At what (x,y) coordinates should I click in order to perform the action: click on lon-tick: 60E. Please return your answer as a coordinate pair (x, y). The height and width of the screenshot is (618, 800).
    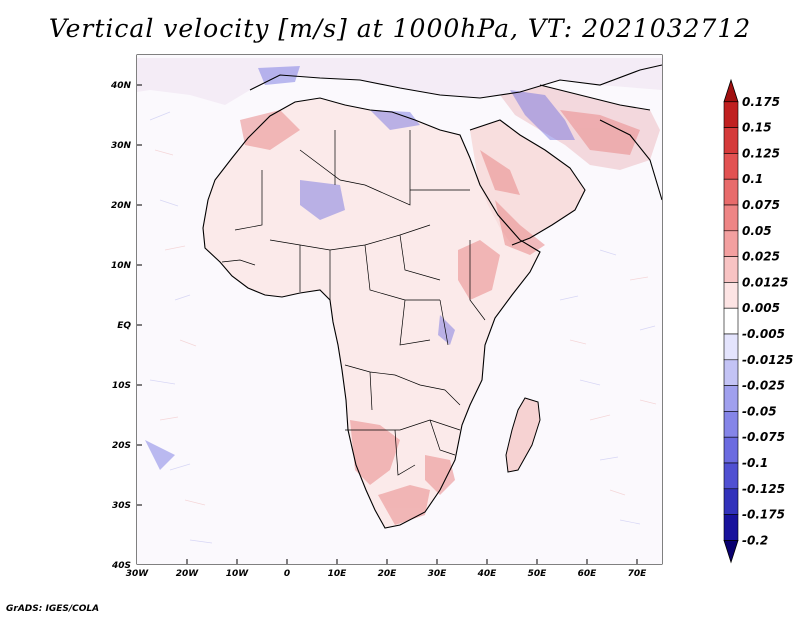
    Looking at the image, I should click on (588, 574).